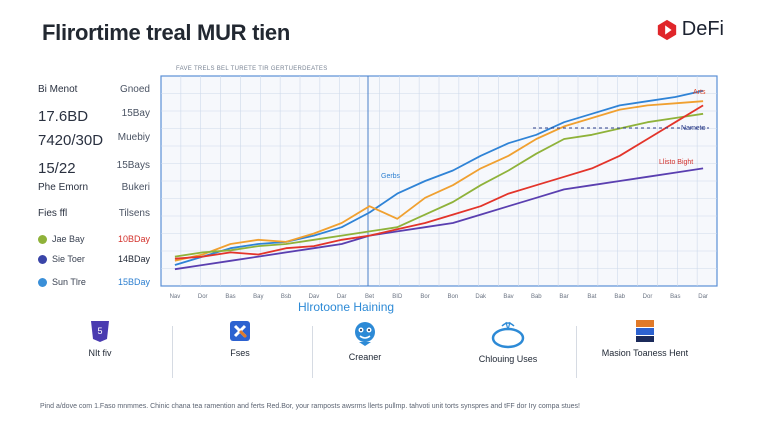 The image size is (768, 432). What do you see at coordinates (134, 213) in the screenshot?
I see `stat-value: Tilsens` at bounding box center [134, 213].